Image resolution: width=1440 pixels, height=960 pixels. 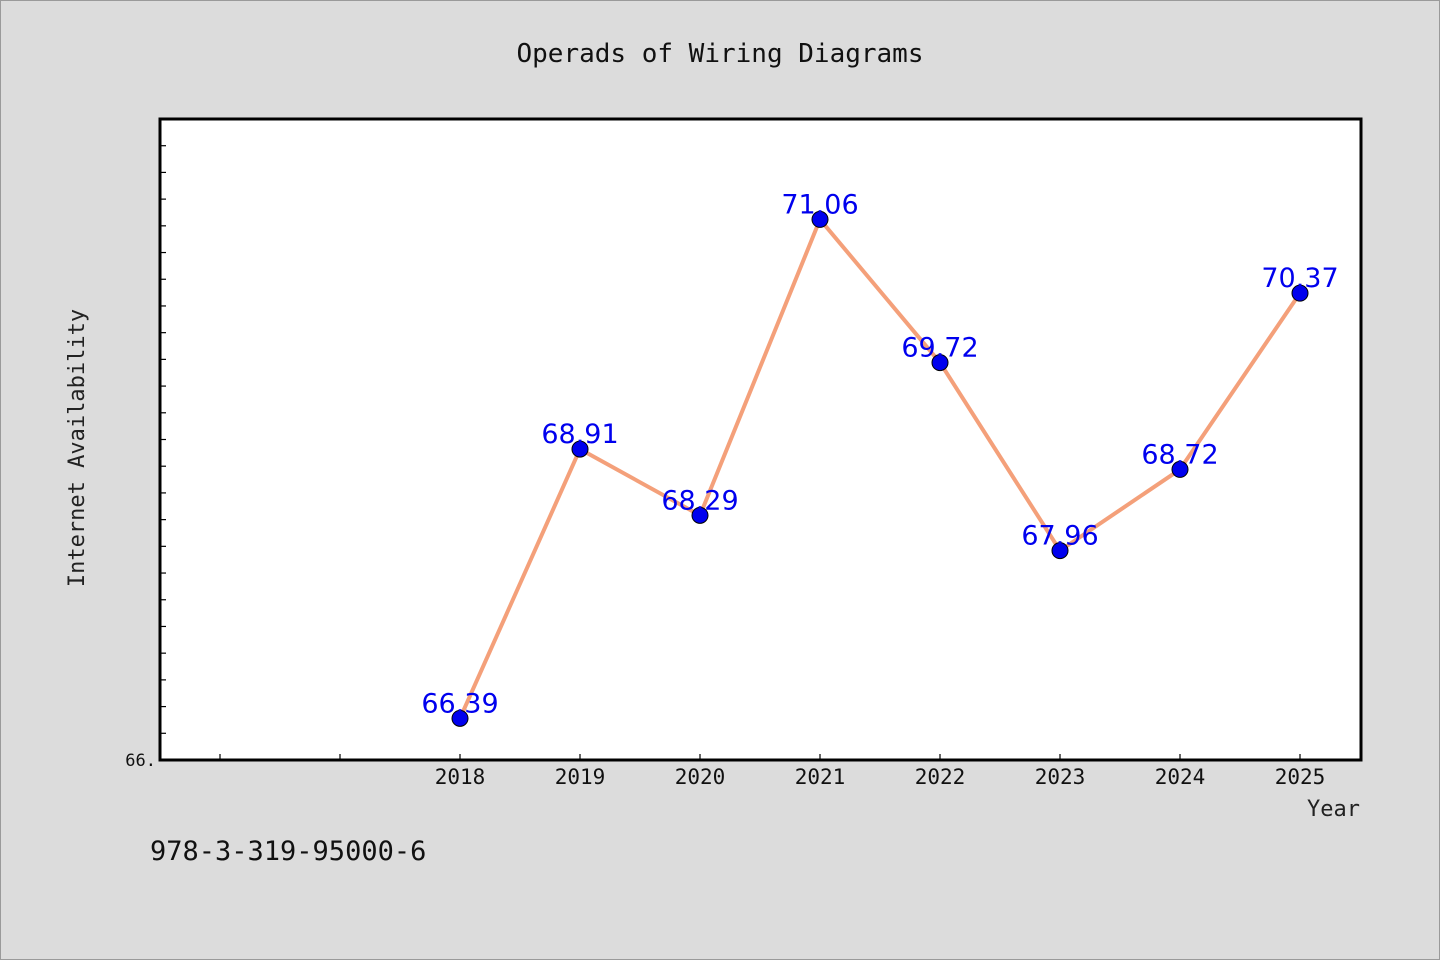 What do you see at coordinates (940, 363) in the screenshot?
I see `data-point-2022` at bounding box center [940, 363].